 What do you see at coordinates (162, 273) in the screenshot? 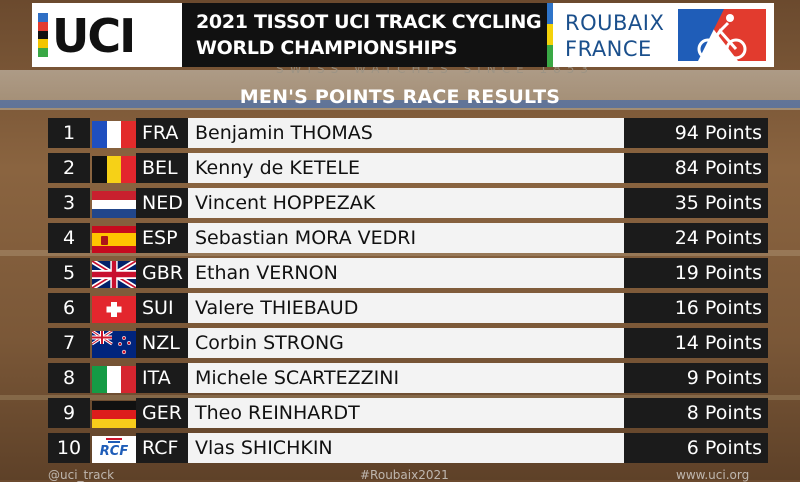
I see `country-code-cell: GBR` at bounding box center [162, 273].